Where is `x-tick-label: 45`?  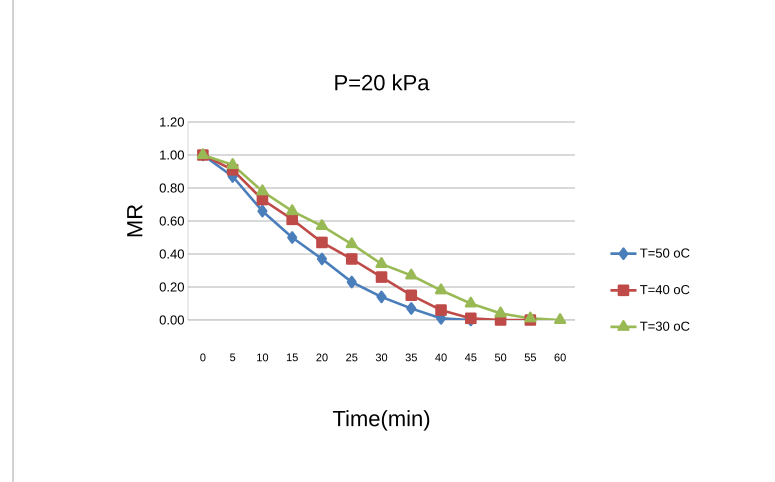 x-tick-label: 45 is located at coordinates (470, 358).